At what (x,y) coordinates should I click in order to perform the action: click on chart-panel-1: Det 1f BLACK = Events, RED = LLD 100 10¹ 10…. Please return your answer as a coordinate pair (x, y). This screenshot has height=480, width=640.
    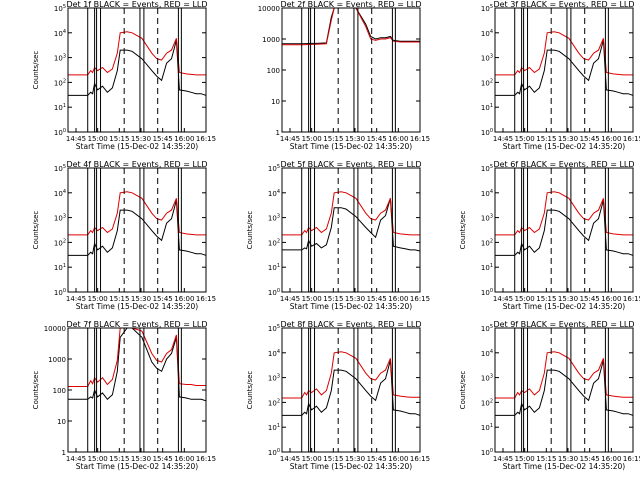
    Looking at the image, I should click on (124, 75).